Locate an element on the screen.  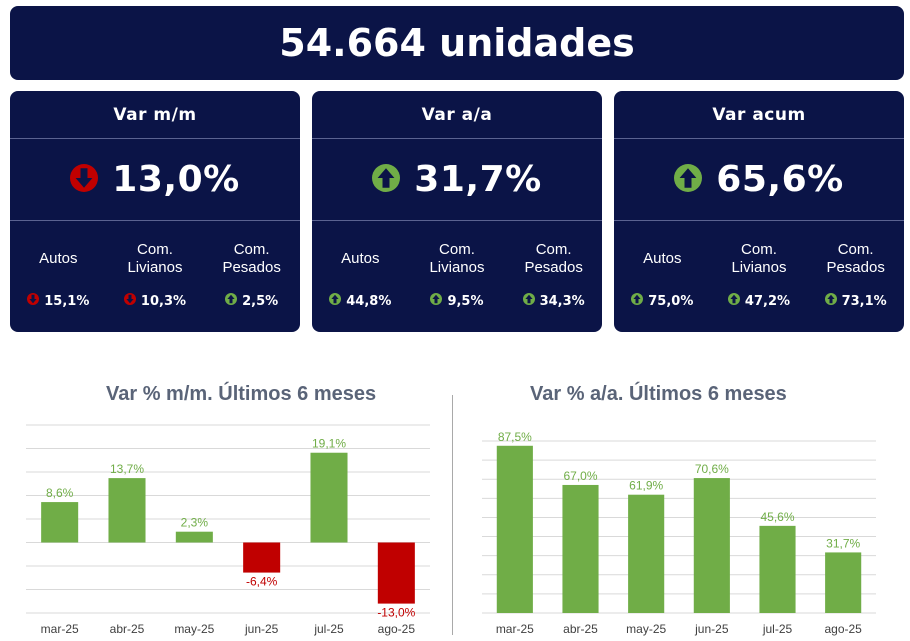
segment-com-pesados: Com. Pesados 34,3% is located at coordinates (554, 274).